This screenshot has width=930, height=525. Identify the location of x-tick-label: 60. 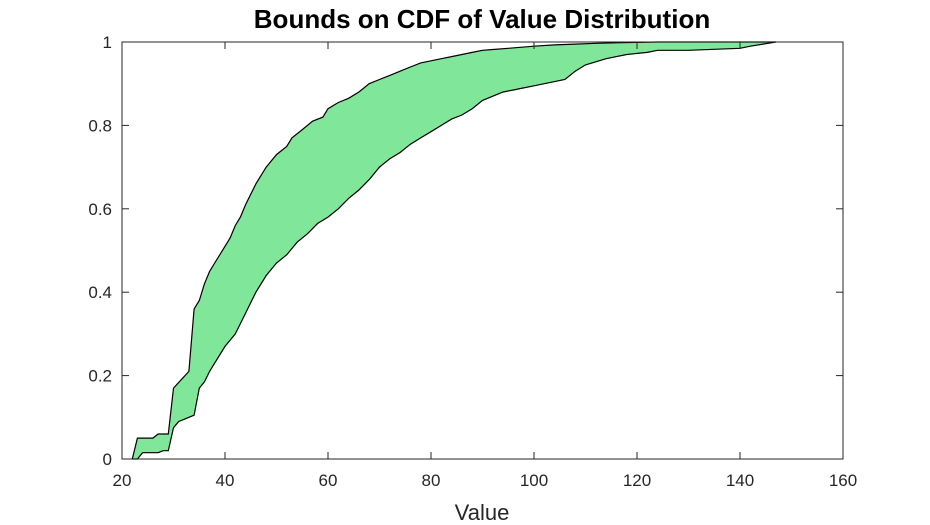
(328, 480).